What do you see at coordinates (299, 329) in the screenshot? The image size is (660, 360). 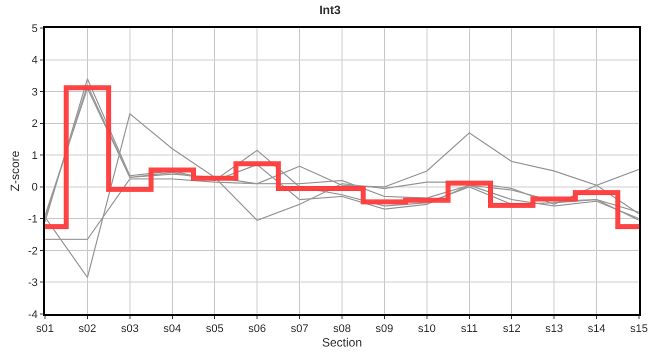 I see `x-tick-label: s07` at bounding box center [299, 329].